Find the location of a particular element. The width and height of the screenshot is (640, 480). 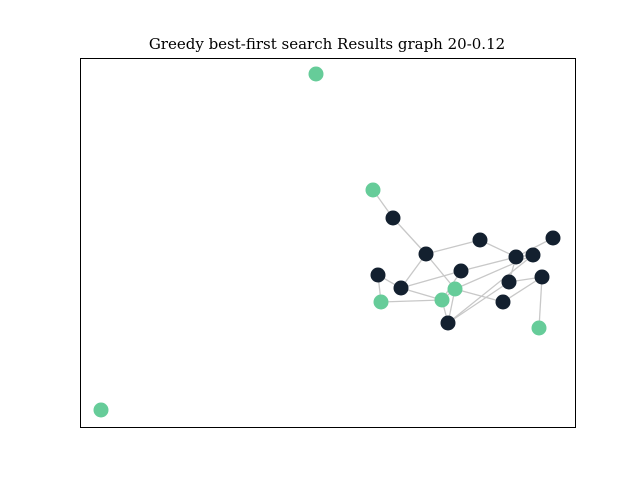

edge-layer is located at coordinates (463, 259).